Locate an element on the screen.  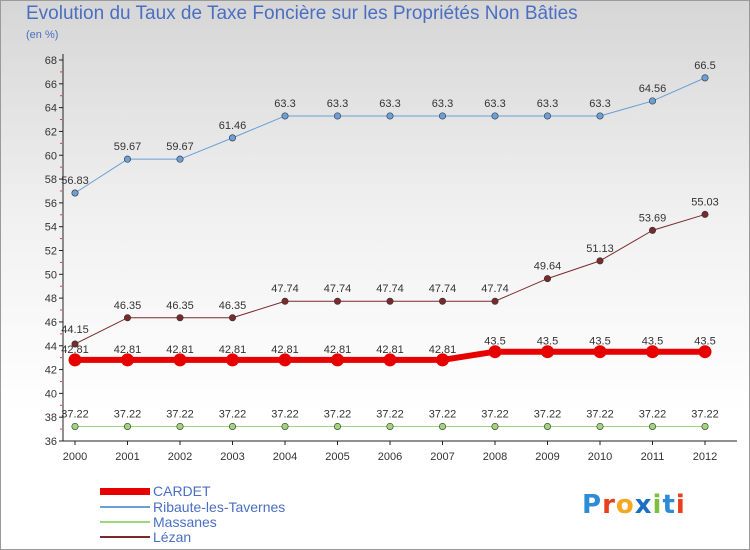
y-tick-label: 36 is located at coordinates (51, 442).